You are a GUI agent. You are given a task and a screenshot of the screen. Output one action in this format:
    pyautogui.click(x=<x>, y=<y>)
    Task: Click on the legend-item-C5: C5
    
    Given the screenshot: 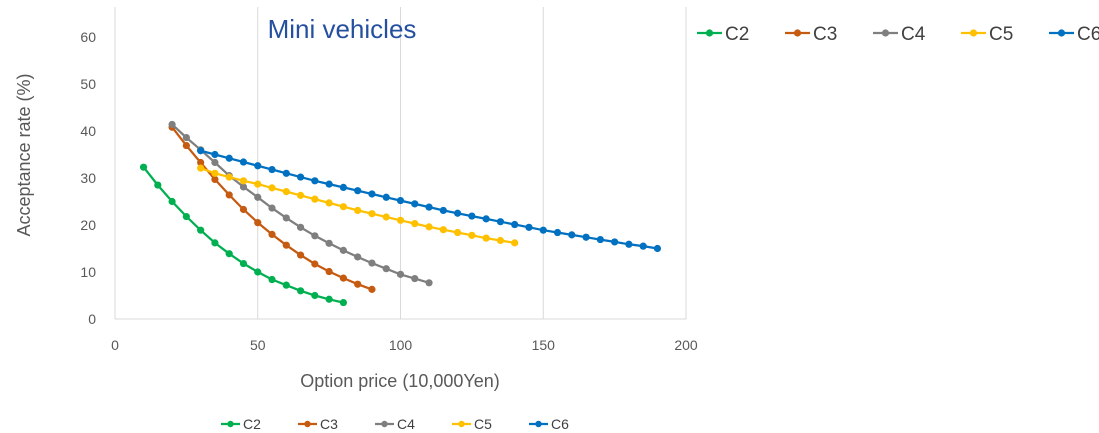 What is the action you would take?
    pyautogui.click(x=472, y=424)
    